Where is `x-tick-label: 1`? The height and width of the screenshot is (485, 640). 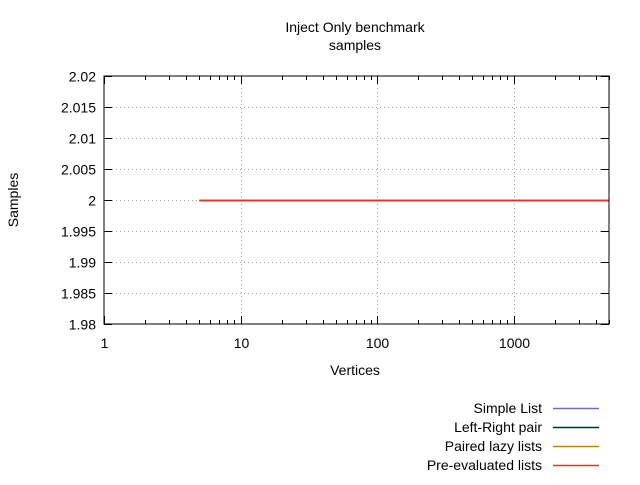
x-tick-label: 1 is located at coordinates (105, 343).